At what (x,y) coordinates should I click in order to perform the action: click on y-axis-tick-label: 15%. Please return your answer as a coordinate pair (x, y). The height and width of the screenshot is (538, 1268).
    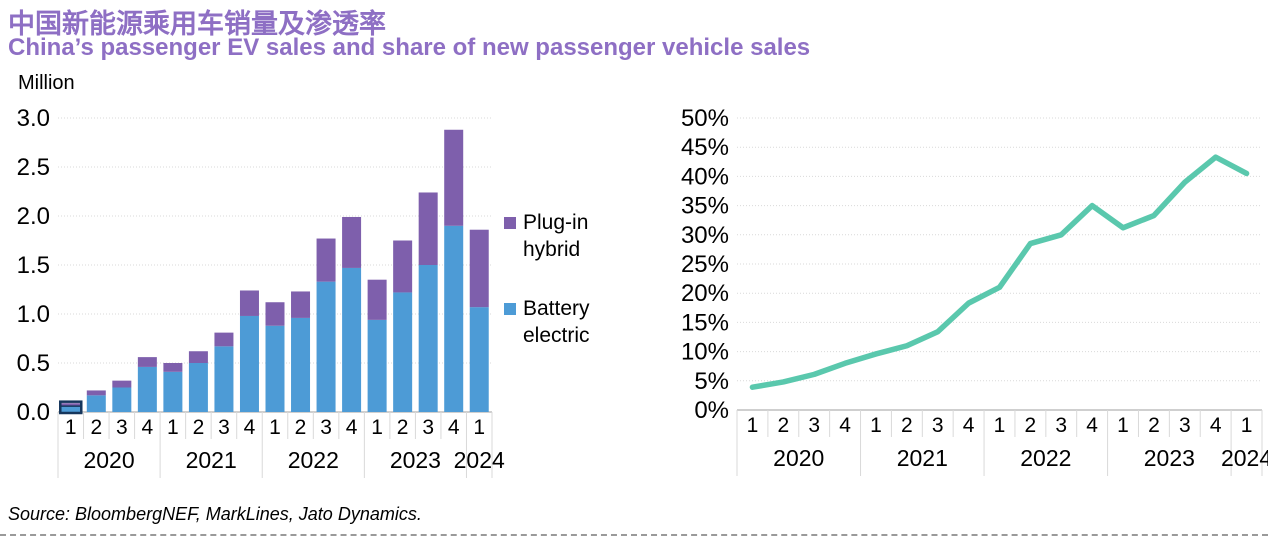
    Looking at the image, I should click on (705, 322).